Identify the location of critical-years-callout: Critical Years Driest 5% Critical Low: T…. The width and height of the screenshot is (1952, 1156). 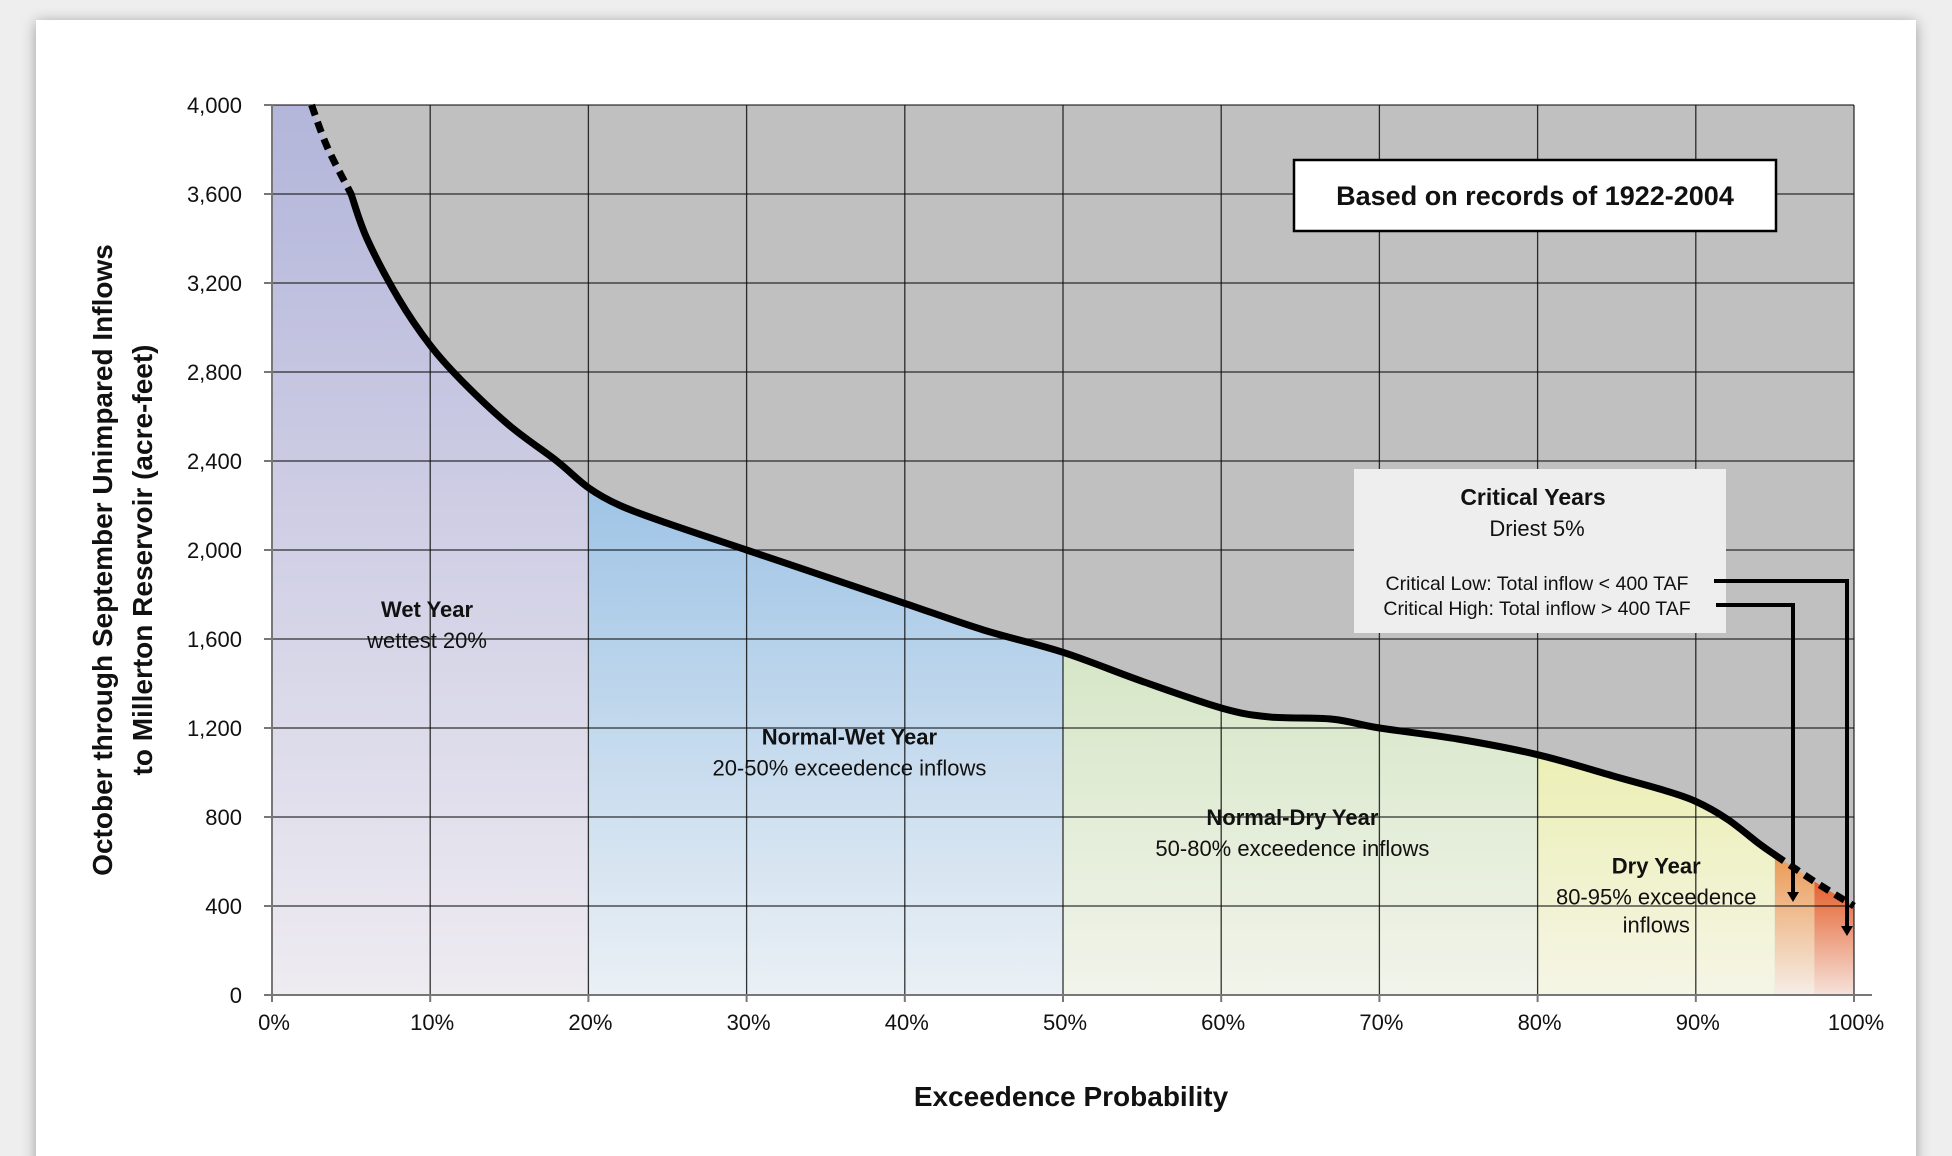
(1540, 551).